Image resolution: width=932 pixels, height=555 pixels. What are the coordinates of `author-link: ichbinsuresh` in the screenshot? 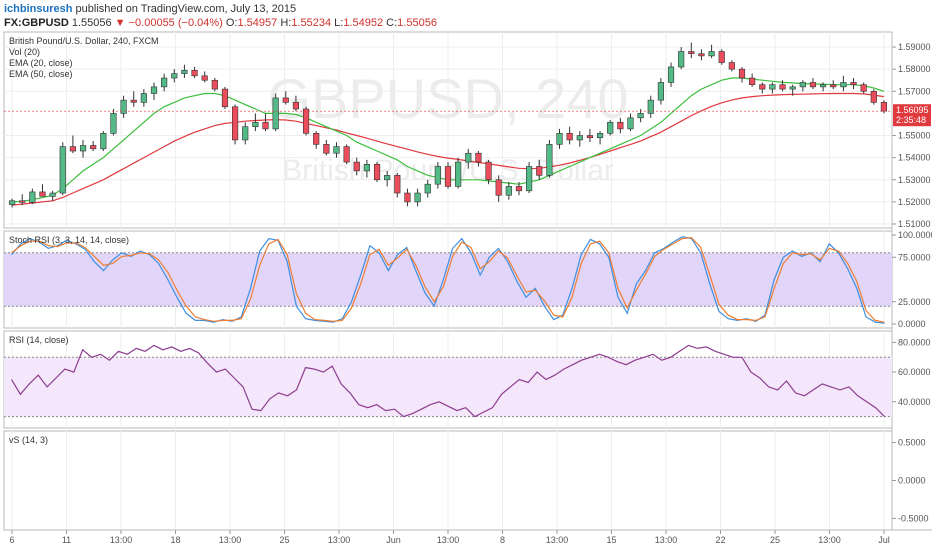 It's located at (38, 9).